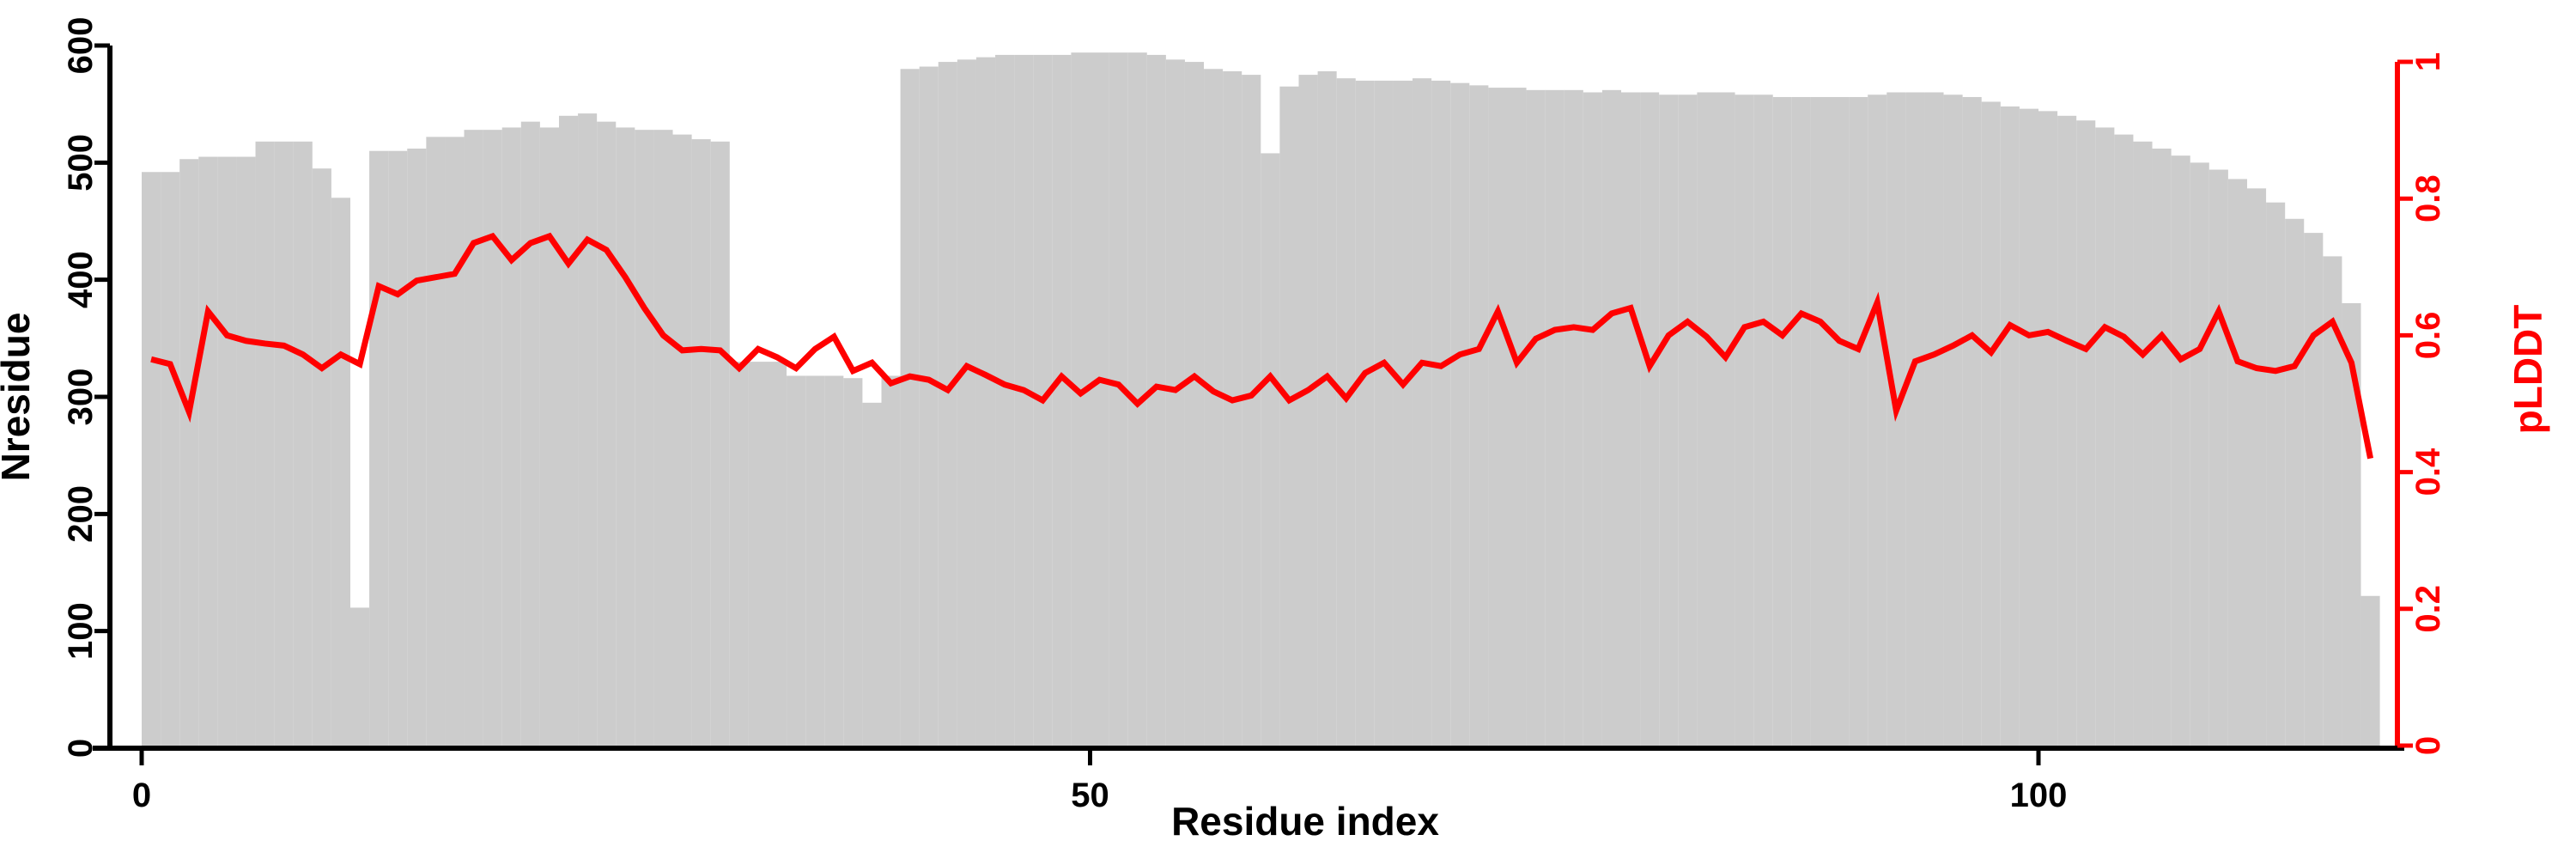 Image resolution: width=2576 pixels, height=859 pixels. Describe the element at coordinates (81, 631) in the screenshot. I see `y-axis-tick-label: 100` at that location.